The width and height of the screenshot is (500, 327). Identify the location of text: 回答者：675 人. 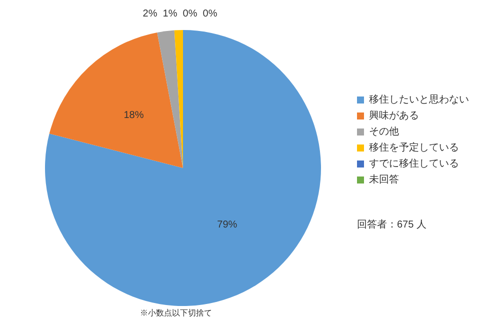
(391, 224).